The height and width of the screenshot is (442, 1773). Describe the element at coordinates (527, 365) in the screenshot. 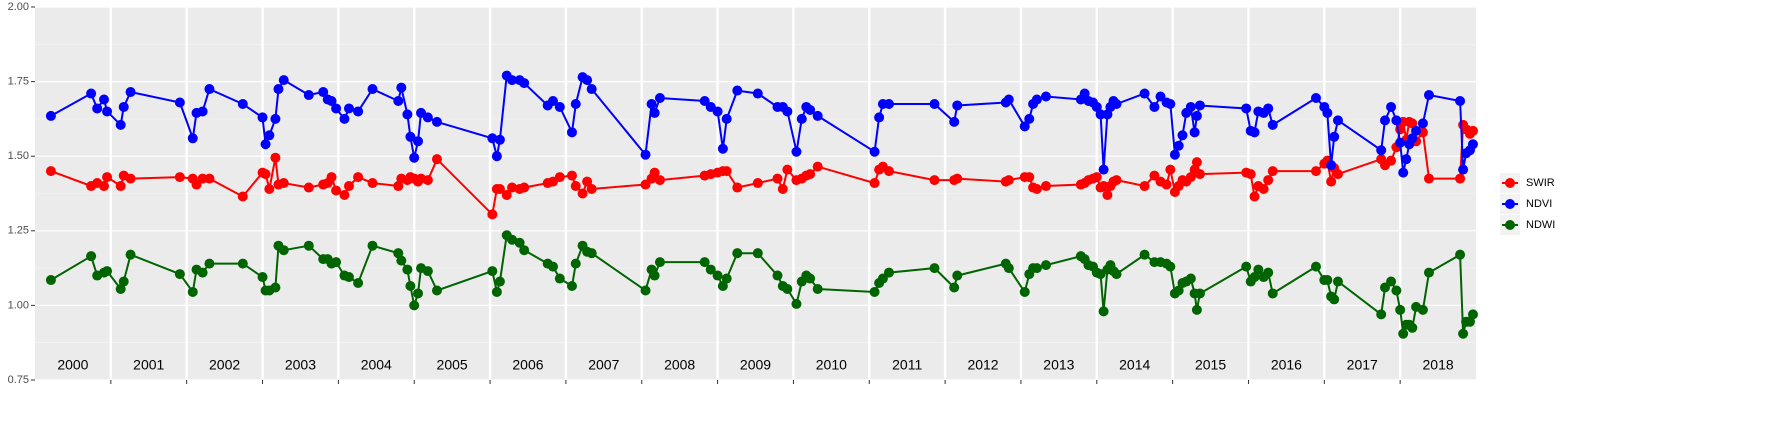

I see `year-label: 2006` at that location.